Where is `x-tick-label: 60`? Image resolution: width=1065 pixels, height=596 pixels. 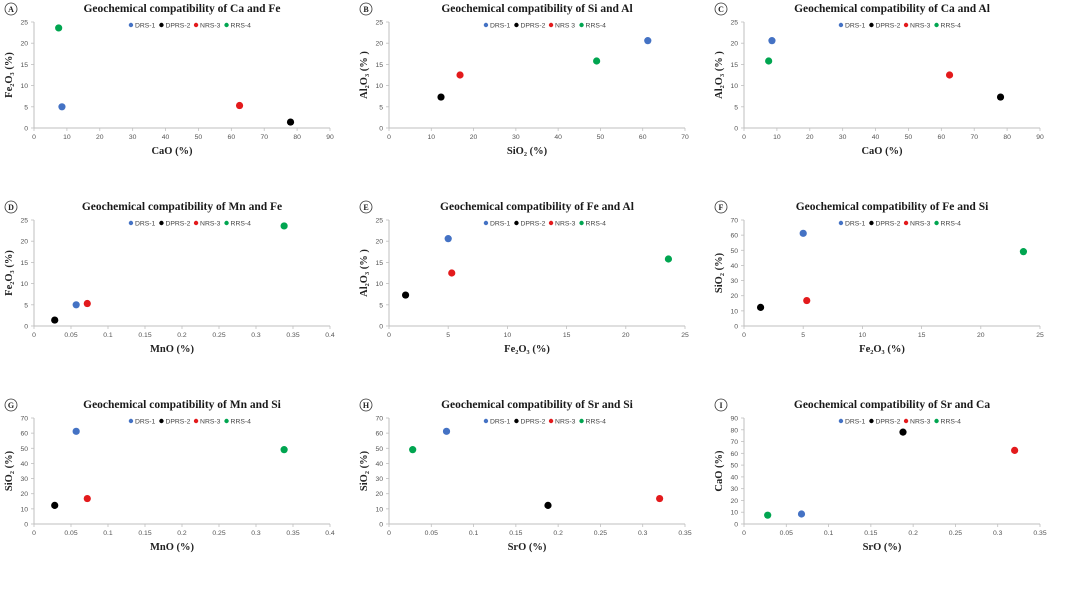
x-tick-label: 60 is located at coordinates (942, 137).